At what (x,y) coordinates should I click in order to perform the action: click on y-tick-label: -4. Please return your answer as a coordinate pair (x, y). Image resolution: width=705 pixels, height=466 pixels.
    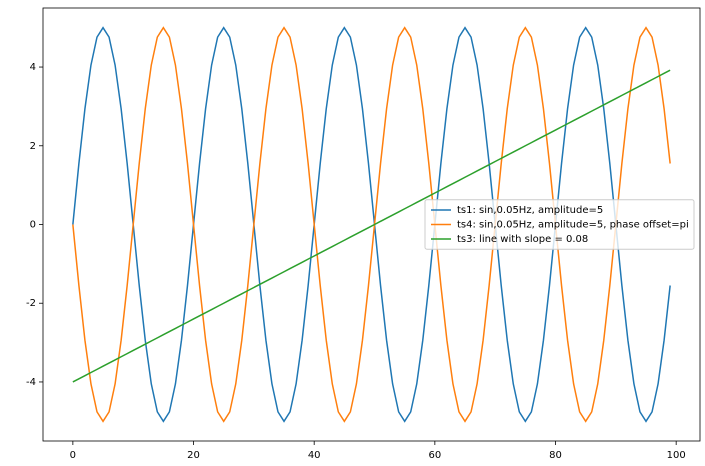
    Looking at the image, I should click on (31, 382).